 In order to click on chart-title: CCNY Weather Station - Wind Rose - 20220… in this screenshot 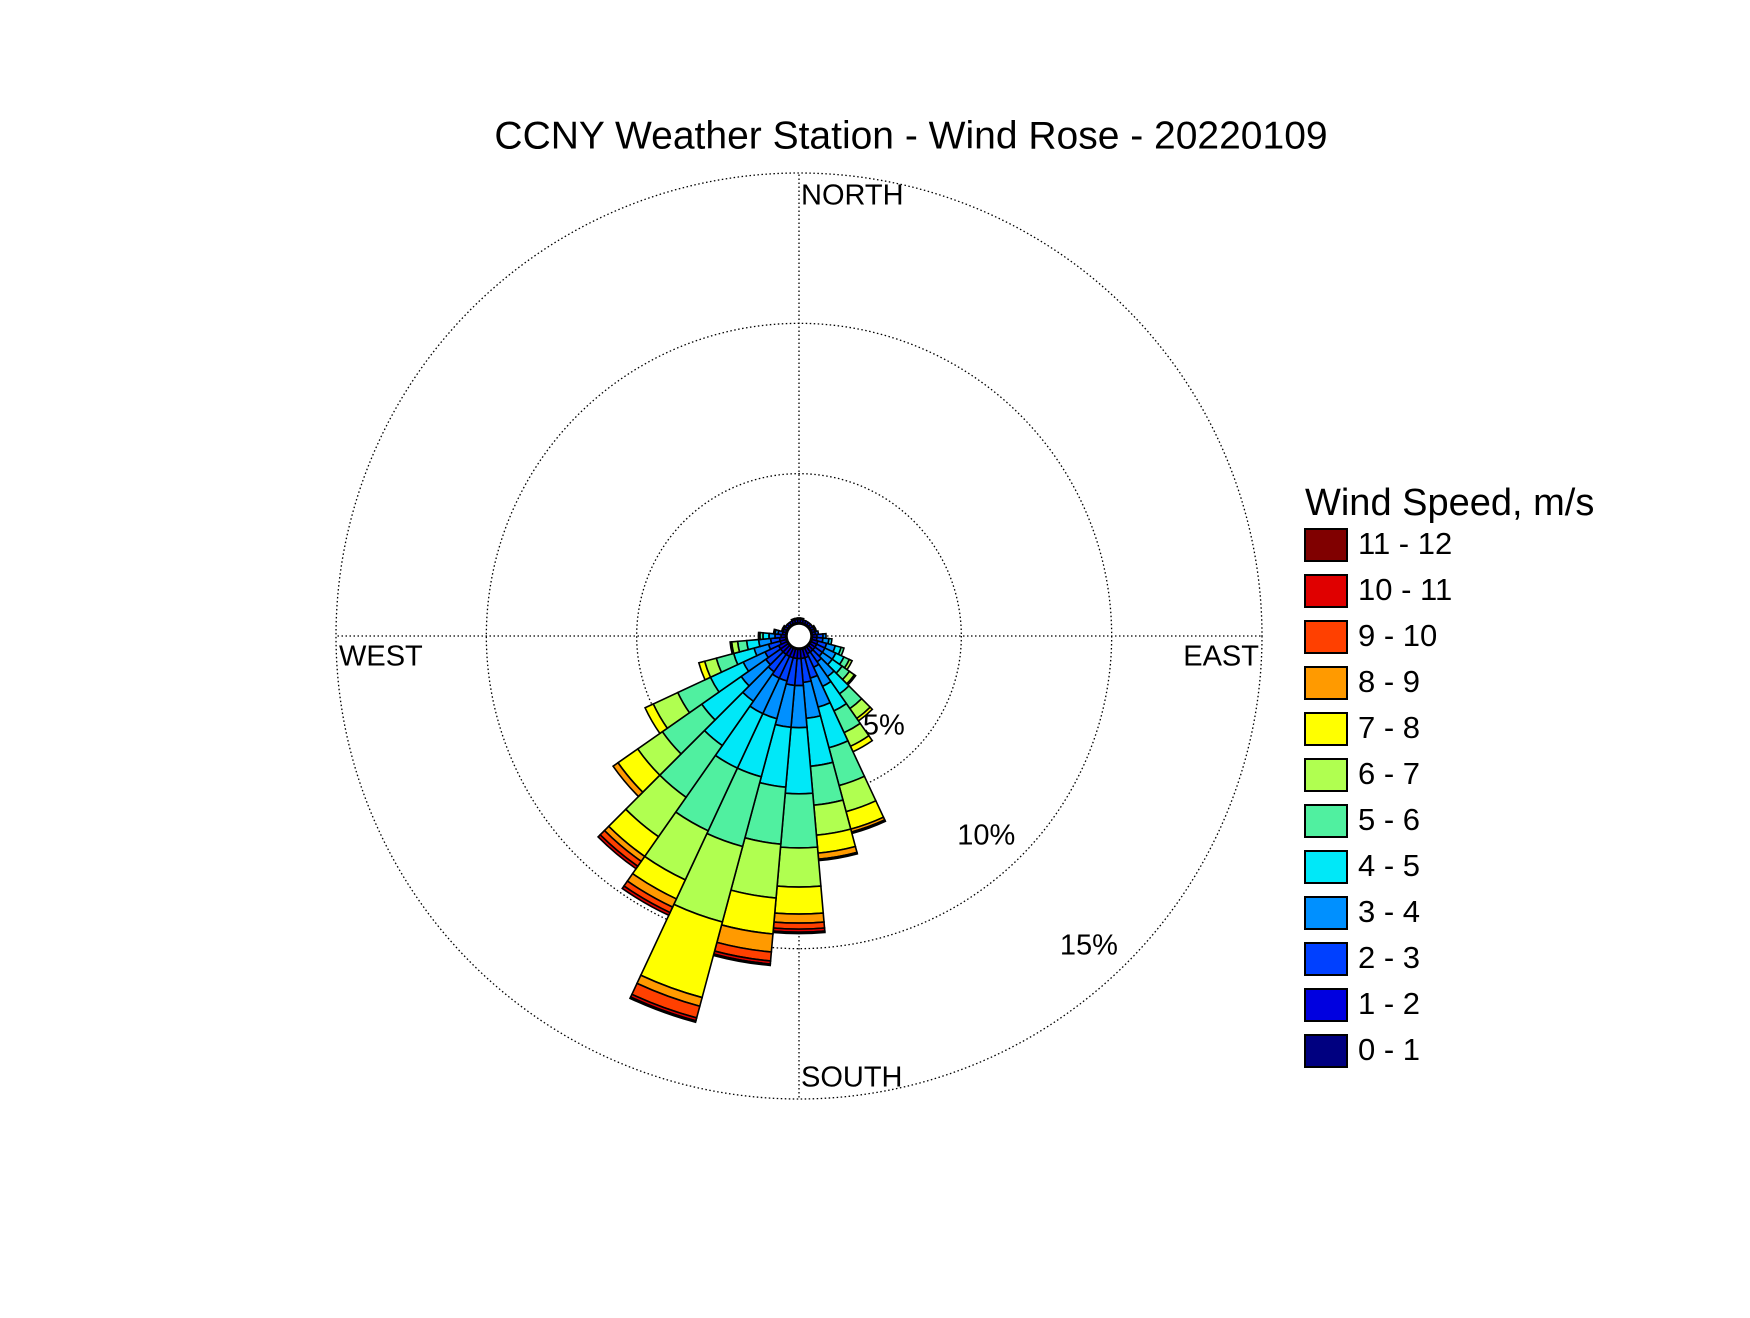, I will do `click(910, 135)`.